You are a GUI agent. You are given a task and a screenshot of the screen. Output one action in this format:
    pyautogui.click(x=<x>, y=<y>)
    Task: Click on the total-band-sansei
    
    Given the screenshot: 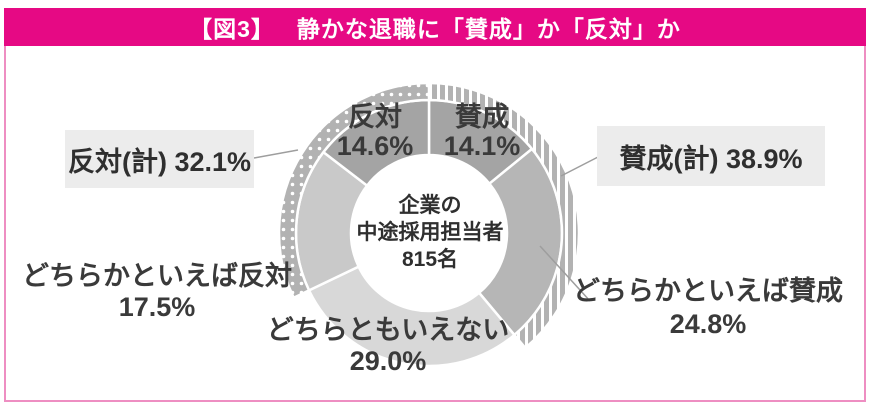 What is the action you would take?
    pyautogui.click(x=504, y=215)
    